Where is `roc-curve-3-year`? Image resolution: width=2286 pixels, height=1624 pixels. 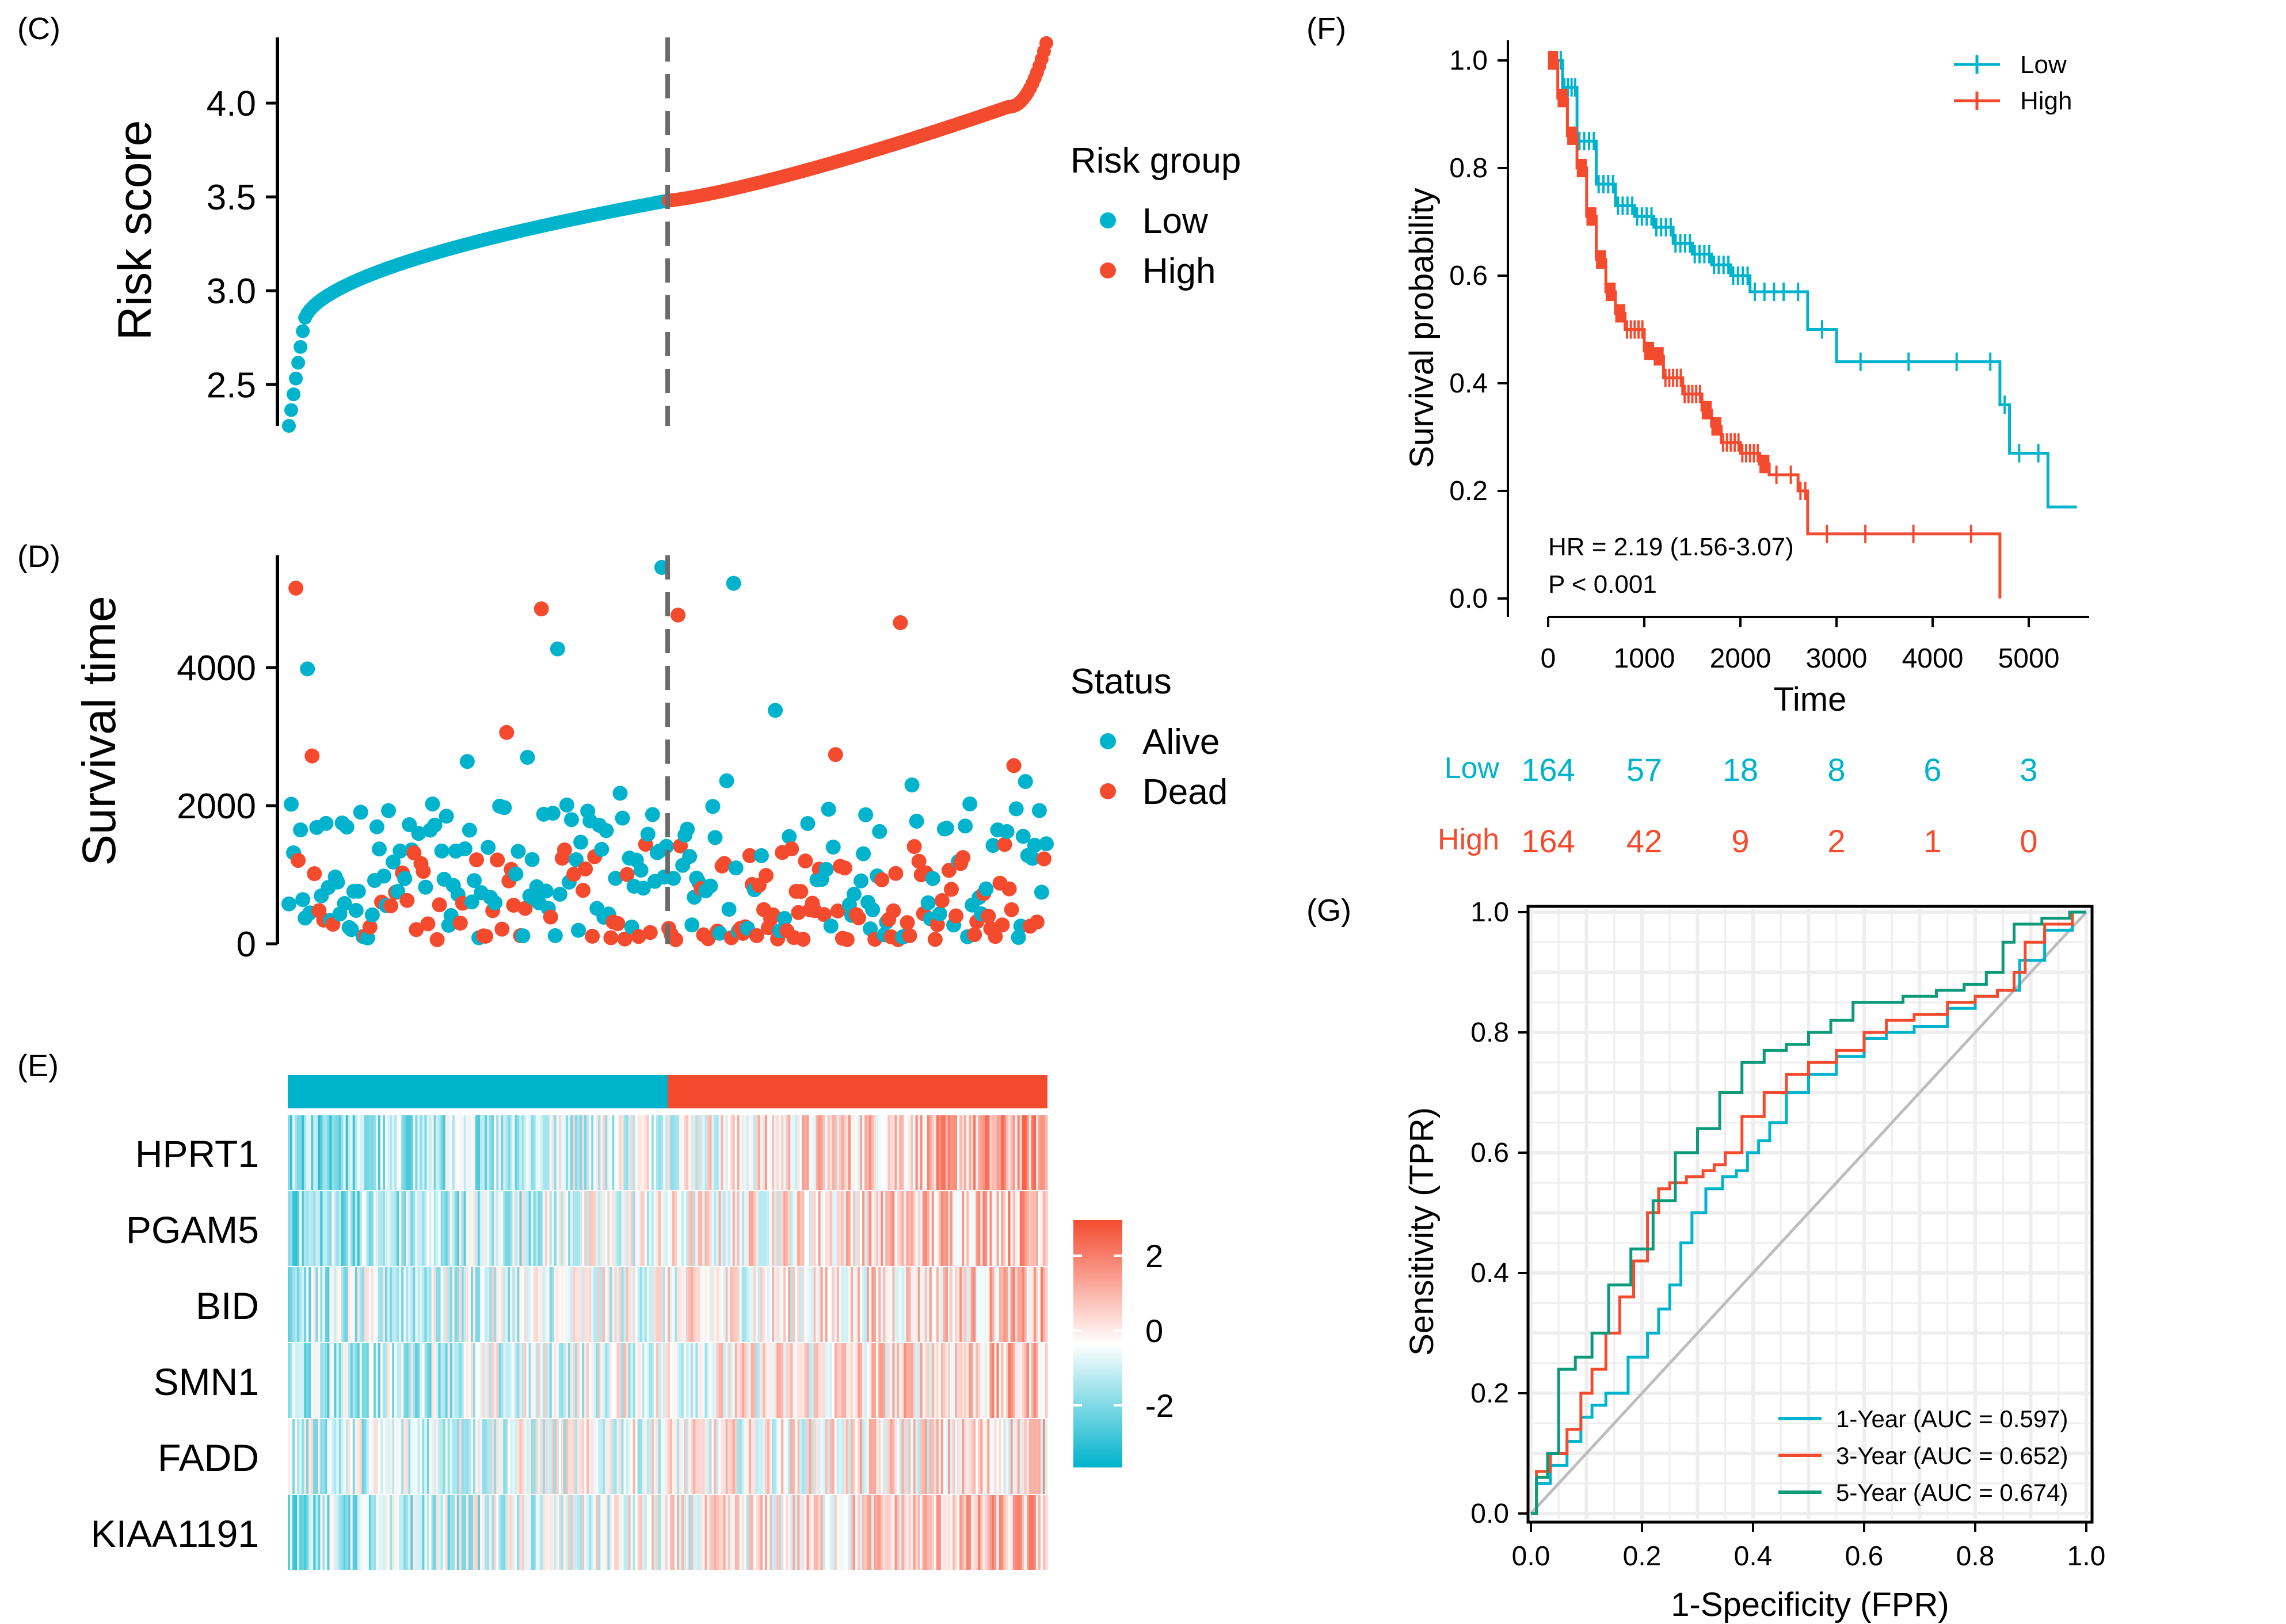 roc-curve-3-year is located at coordinates (1808, 1212).